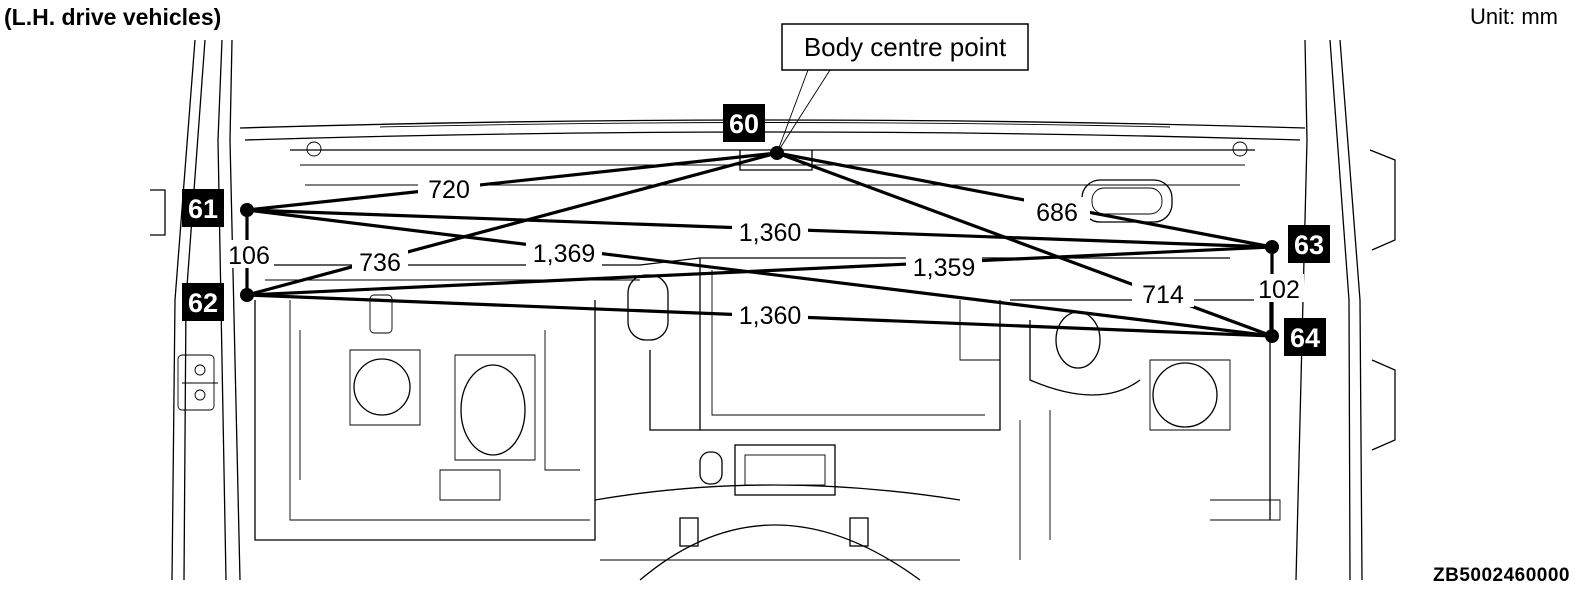  What do you see at coordinates (380, 263) in the screenshot?
I see `dim-60-62: 736` at bounding box center [380, 263].